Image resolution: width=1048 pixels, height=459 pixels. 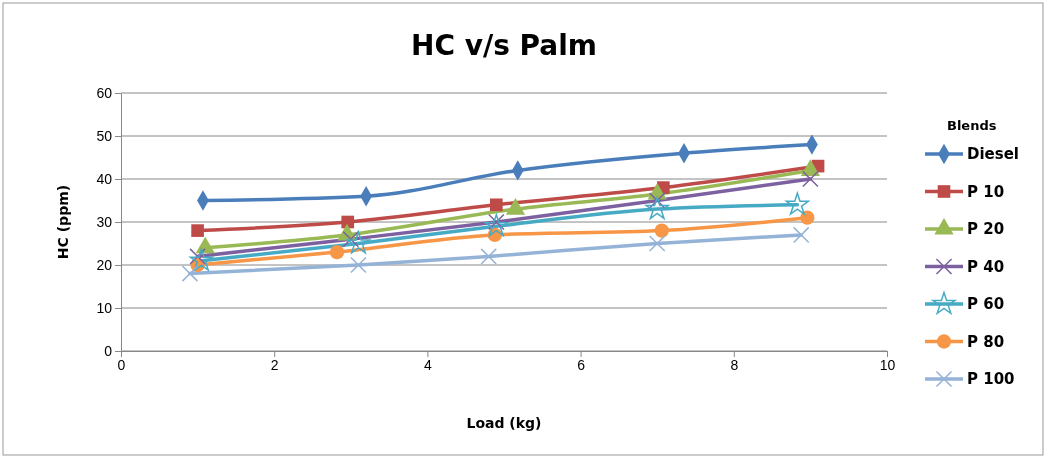 What do you see at coordinates (986, 304) in the screenshot?
I see `legend-label: P 60` at bounding box center [986, 304].